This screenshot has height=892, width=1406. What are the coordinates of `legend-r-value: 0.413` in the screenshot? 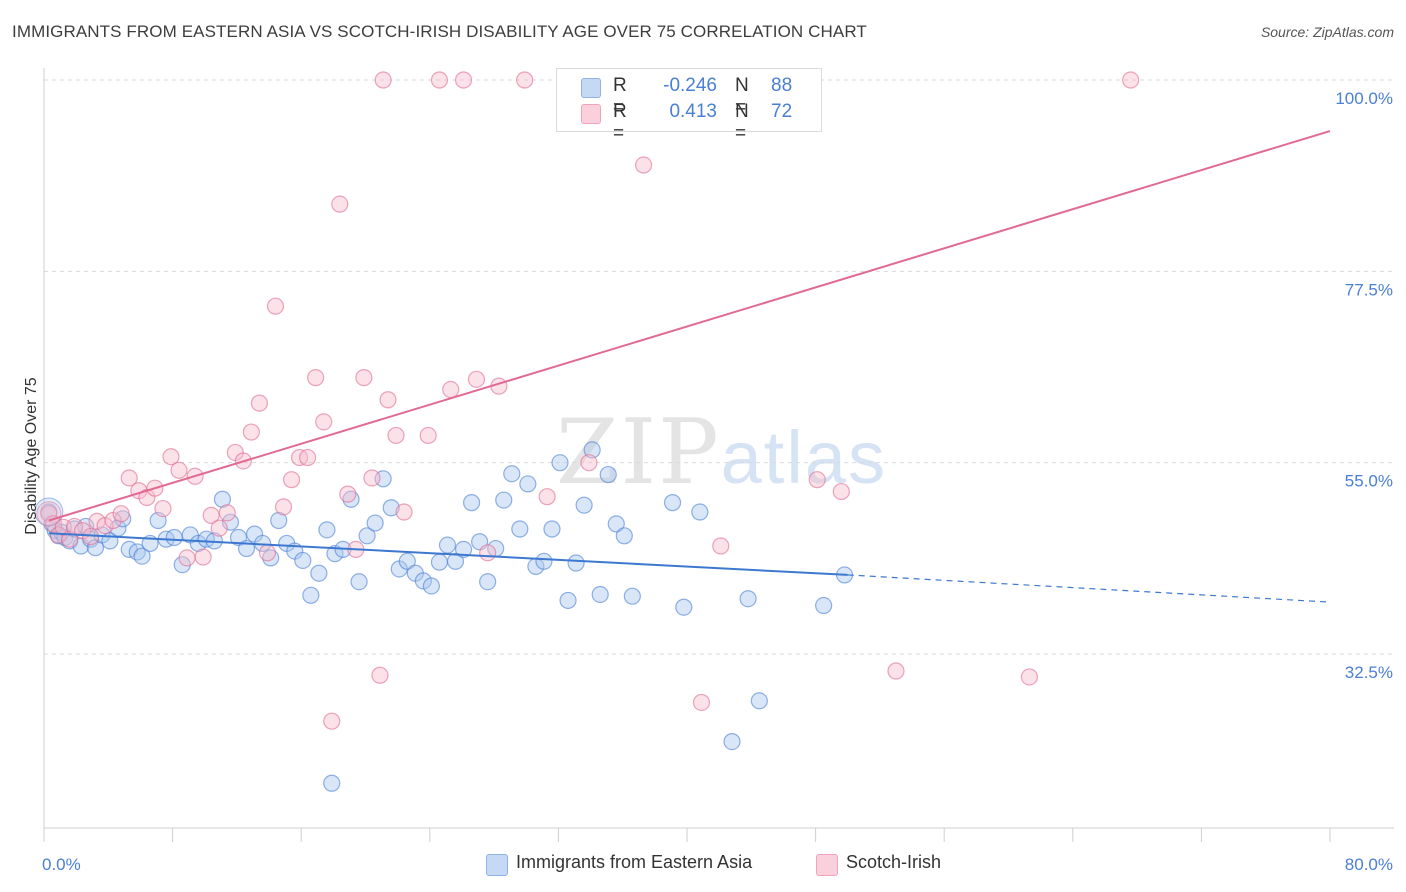 It's located at (693, 111).